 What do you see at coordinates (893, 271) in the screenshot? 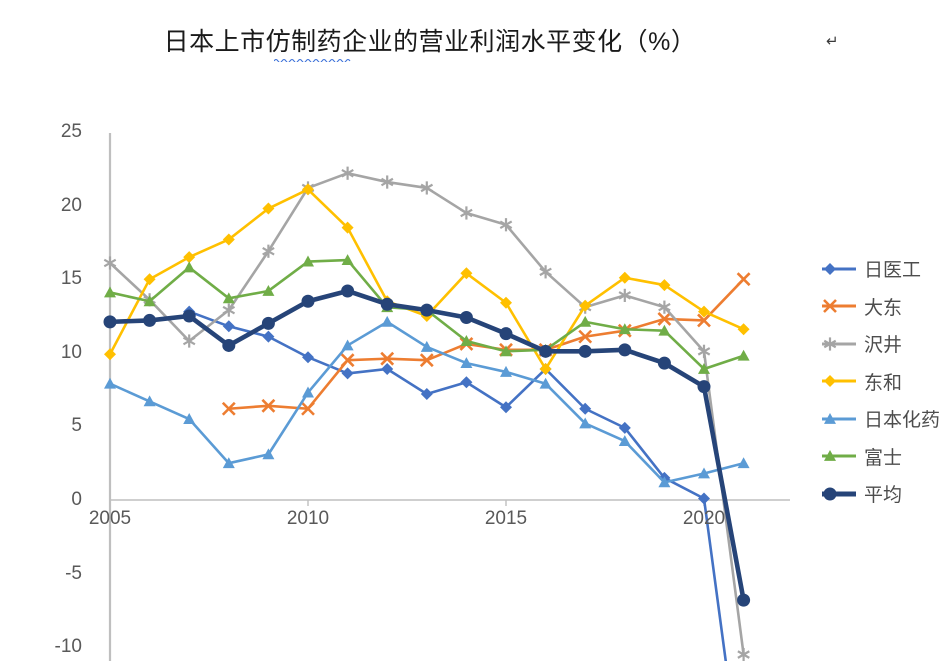
I see `legend-item-label: 日医工` at bounding box center [893, 271].